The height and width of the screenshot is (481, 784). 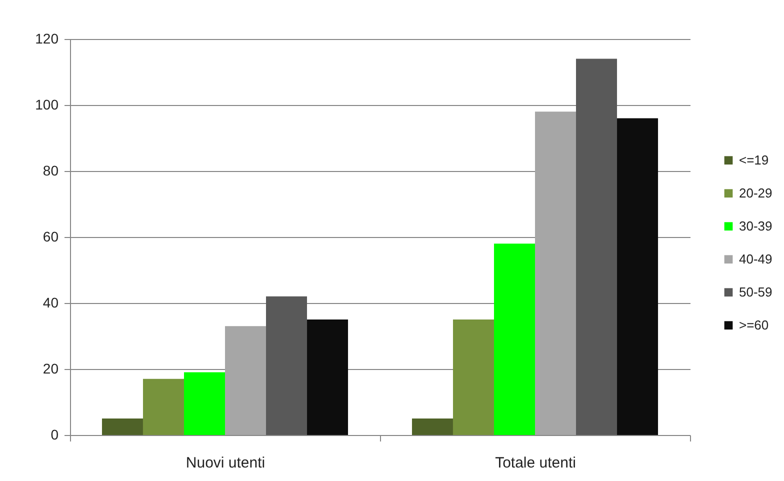 I want to click on x-tick-label: Totale utenti, so click(x=535, y=463).